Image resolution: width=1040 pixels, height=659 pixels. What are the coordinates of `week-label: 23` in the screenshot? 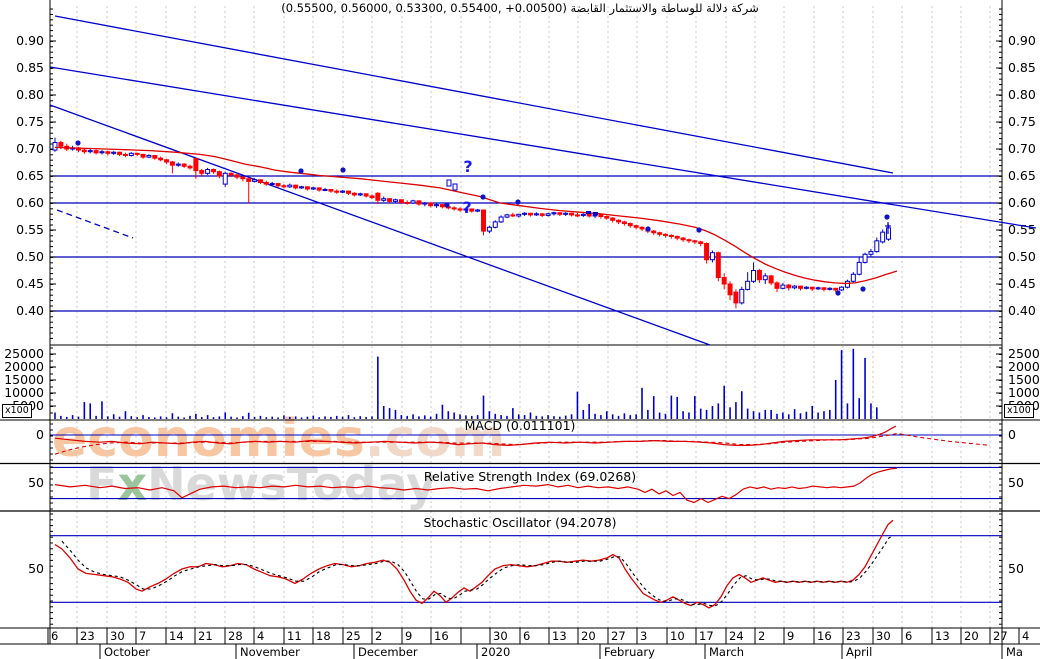 It's located at (853, 636).